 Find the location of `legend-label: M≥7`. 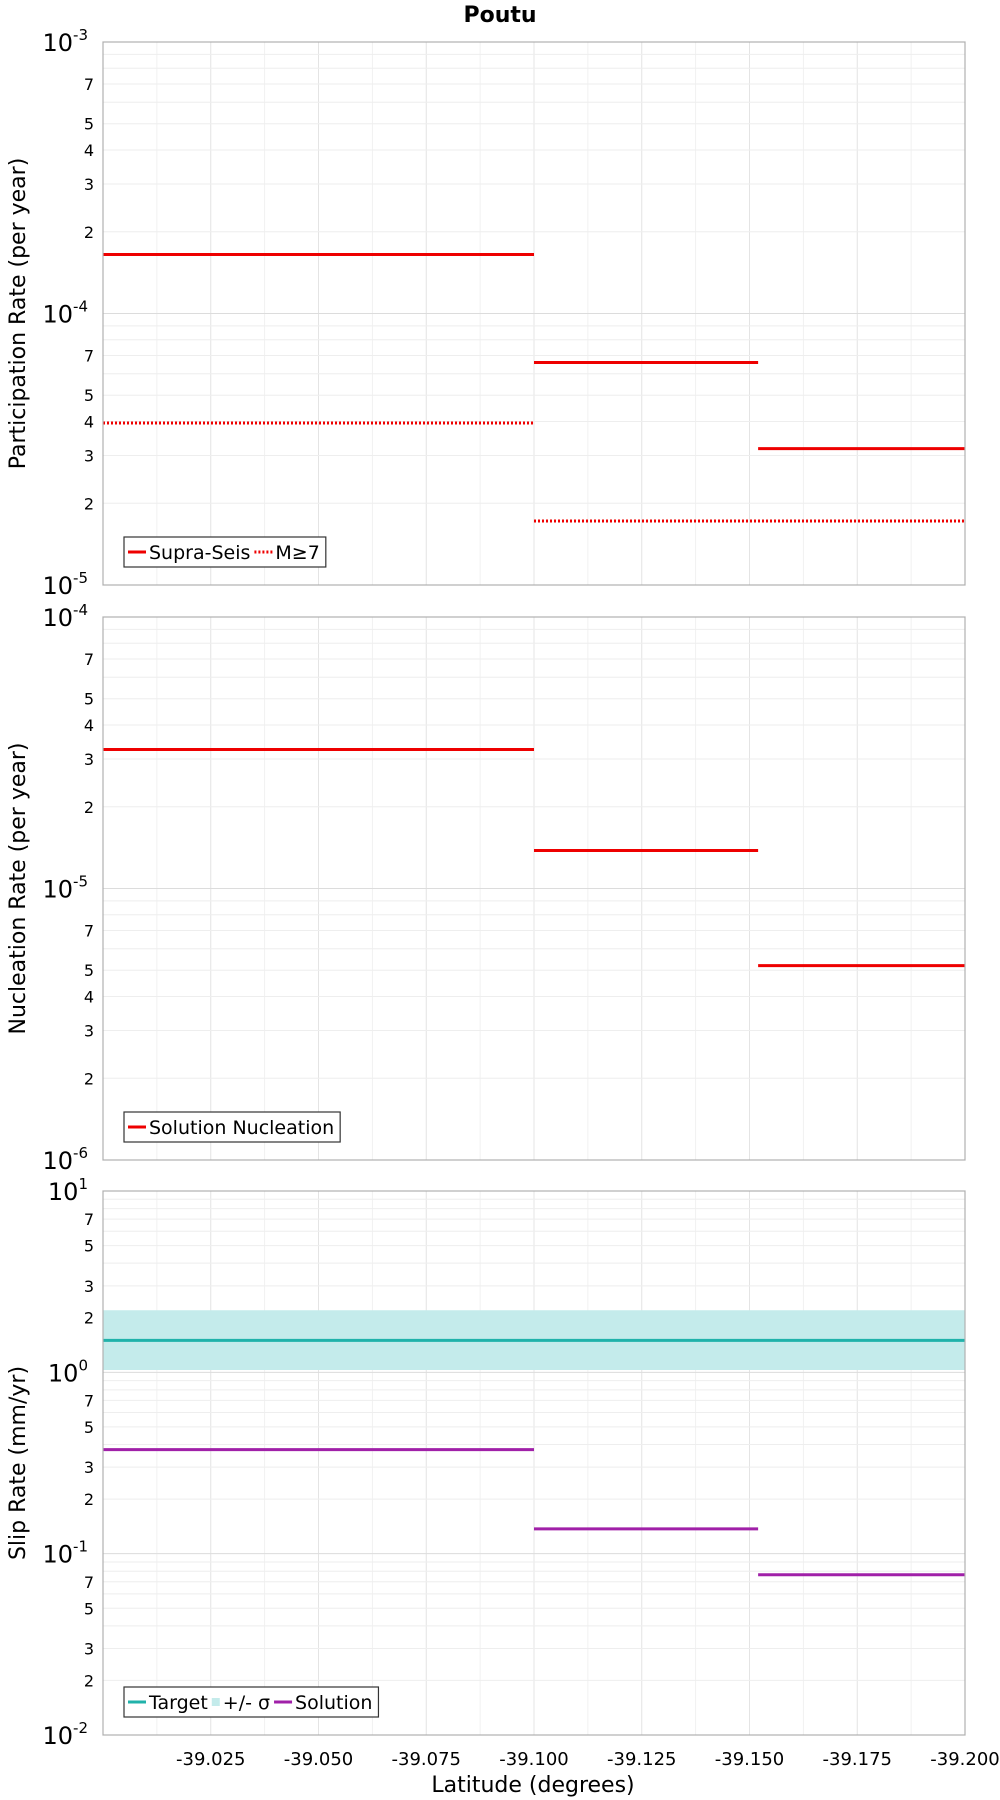

legend-label: M≥7 is located at coordinates (297, 553).